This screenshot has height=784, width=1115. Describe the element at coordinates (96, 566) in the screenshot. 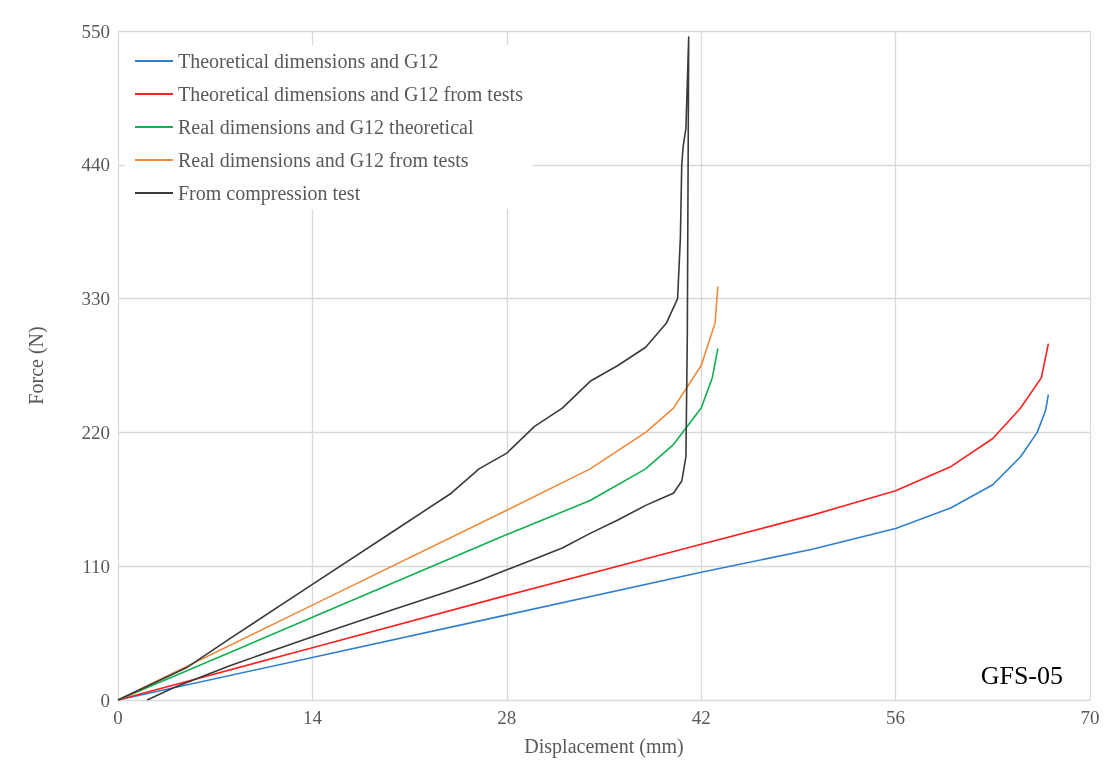

I see `y-tick-label: 110` at that location.